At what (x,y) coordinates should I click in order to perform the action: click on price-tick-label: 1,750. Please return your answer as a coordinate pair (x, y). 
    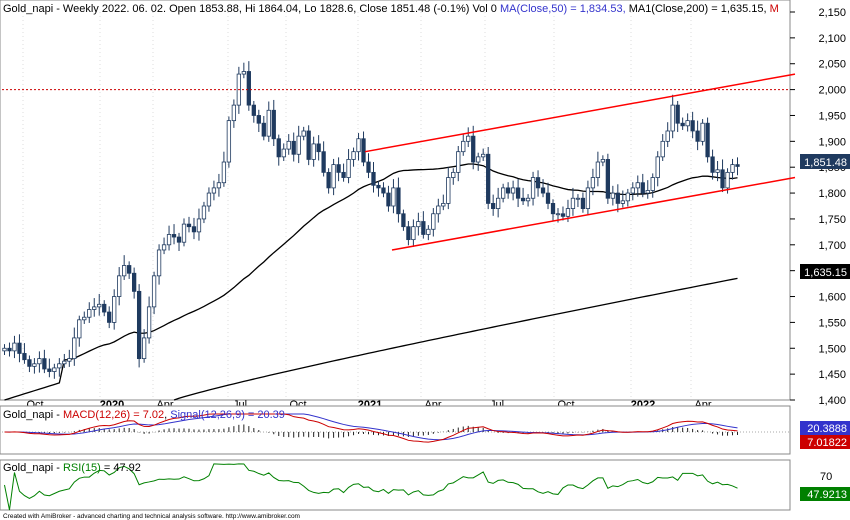
    Looking at the image, I should click on (832, 220).